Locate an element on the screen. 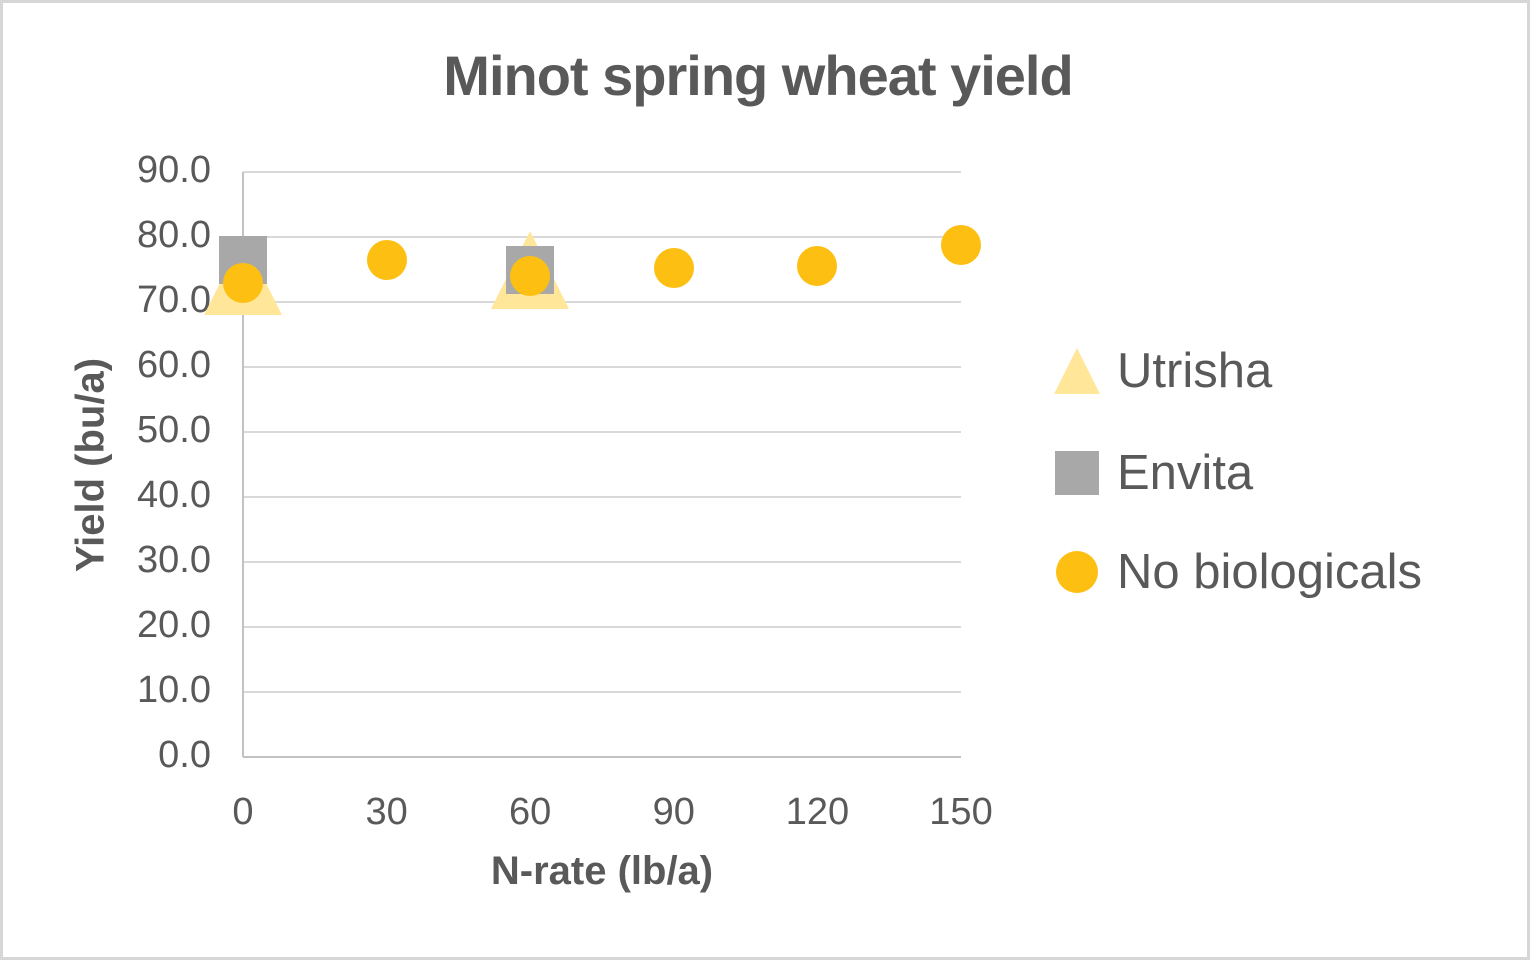 The image size is (1530, 960). legend-marker-square is located at coordinates (1077, 473).